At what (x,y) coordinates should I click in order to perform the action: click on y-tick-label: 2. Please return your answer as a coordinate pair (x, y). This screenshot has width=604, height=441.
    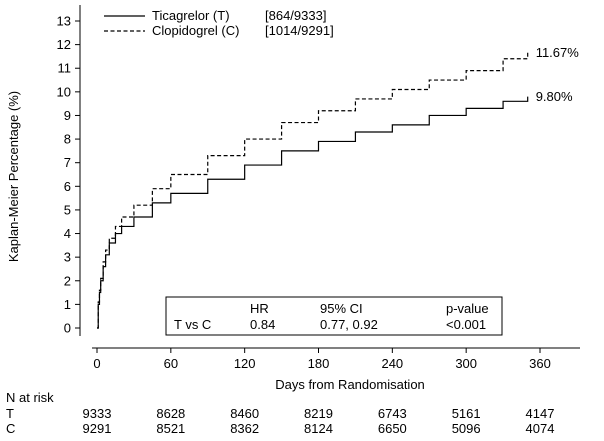
    Looking at the image, I should click on (67, 280).